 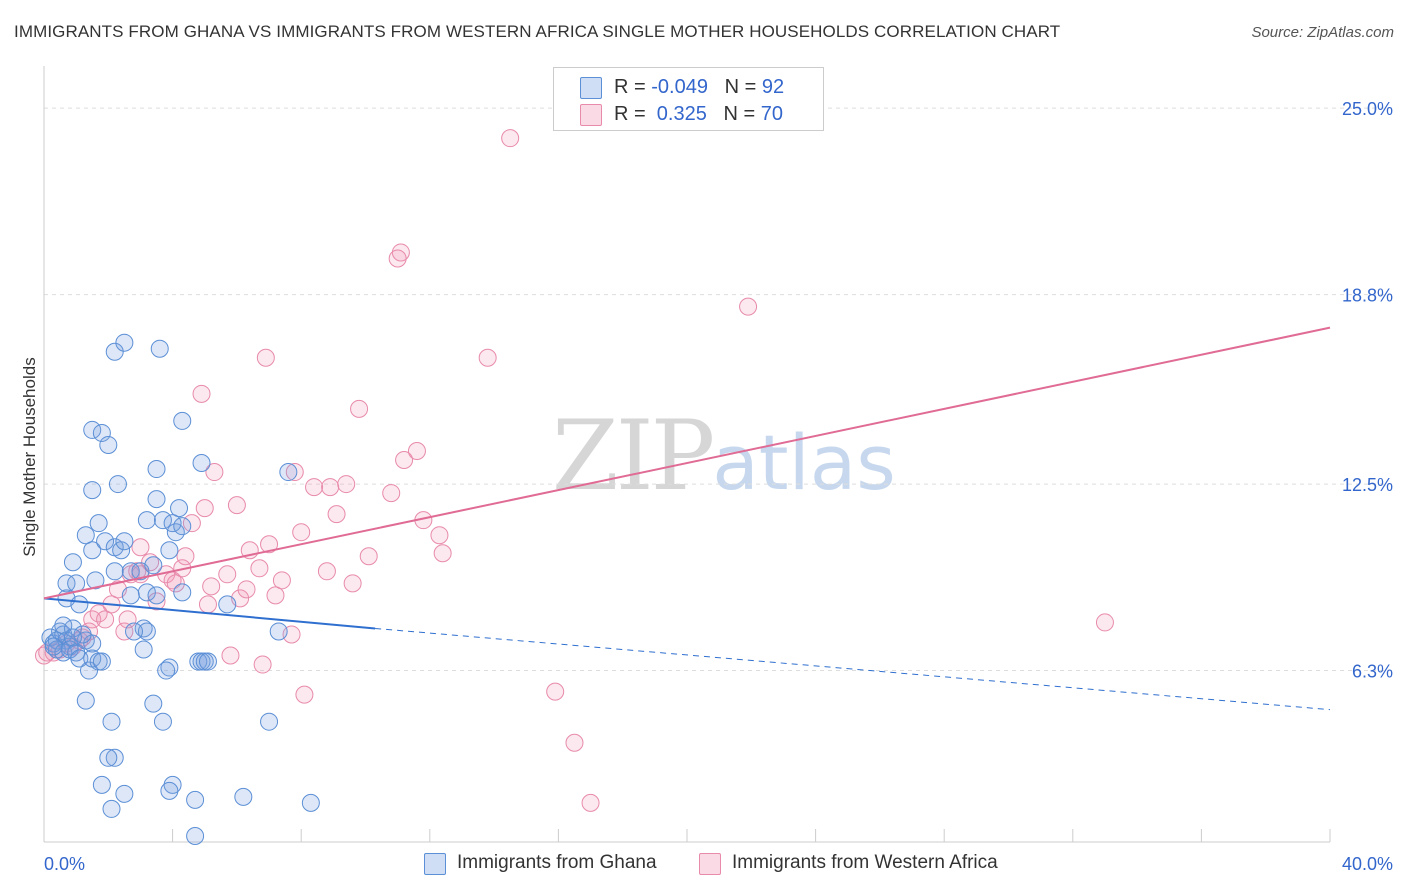 What do you see at coordinates (679, 114) in the screenshot?
I see `legend-r-value-western-africa: 0.325` at bounding box center [679, 114].